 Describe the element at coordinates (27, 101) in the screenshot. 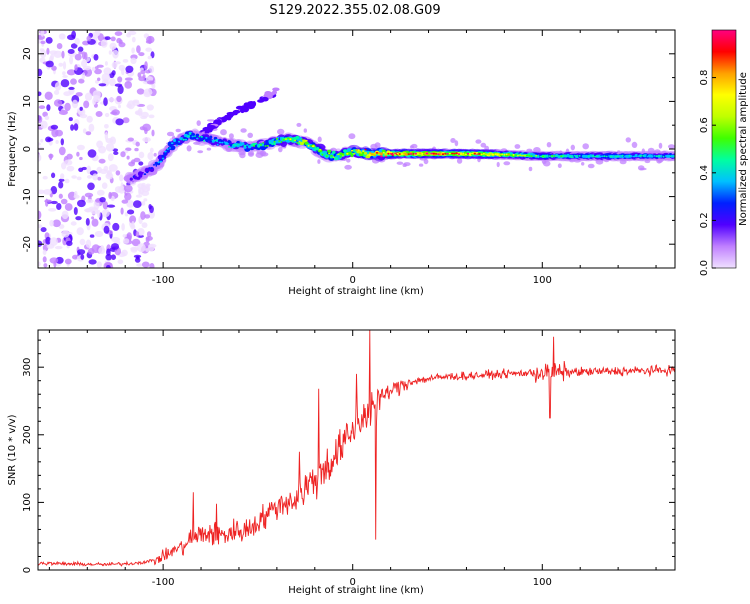

I see `spectrogram-y-tick-label: 10` at that location.